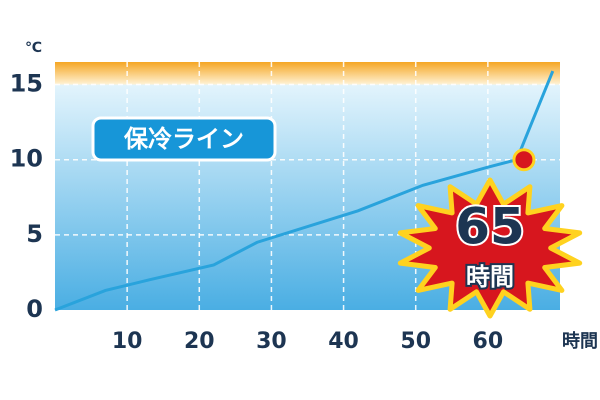 This screenshot has width=600, height=400. Describe the element at coordinates (490, 277) in the screenshot. I see `callout-unit: 時間` at that location.